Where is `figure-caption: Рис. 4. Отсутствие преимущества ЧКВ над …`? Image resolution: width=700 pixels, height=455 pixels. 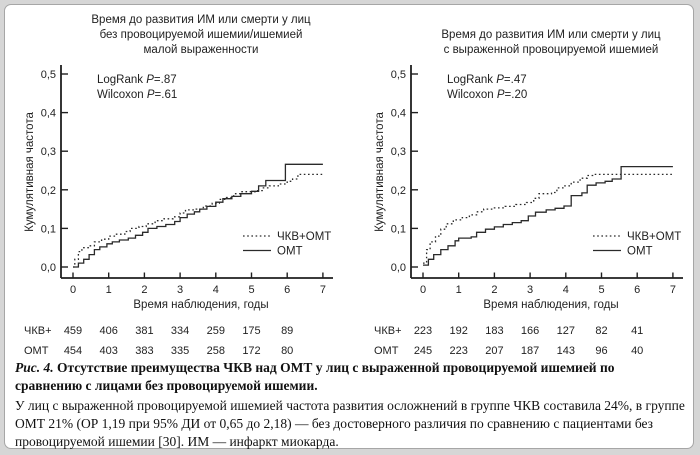
figure-caption: Рис. 4. Отсутствие преимущества ЧКВ над … is located at coordinates (348, 376).